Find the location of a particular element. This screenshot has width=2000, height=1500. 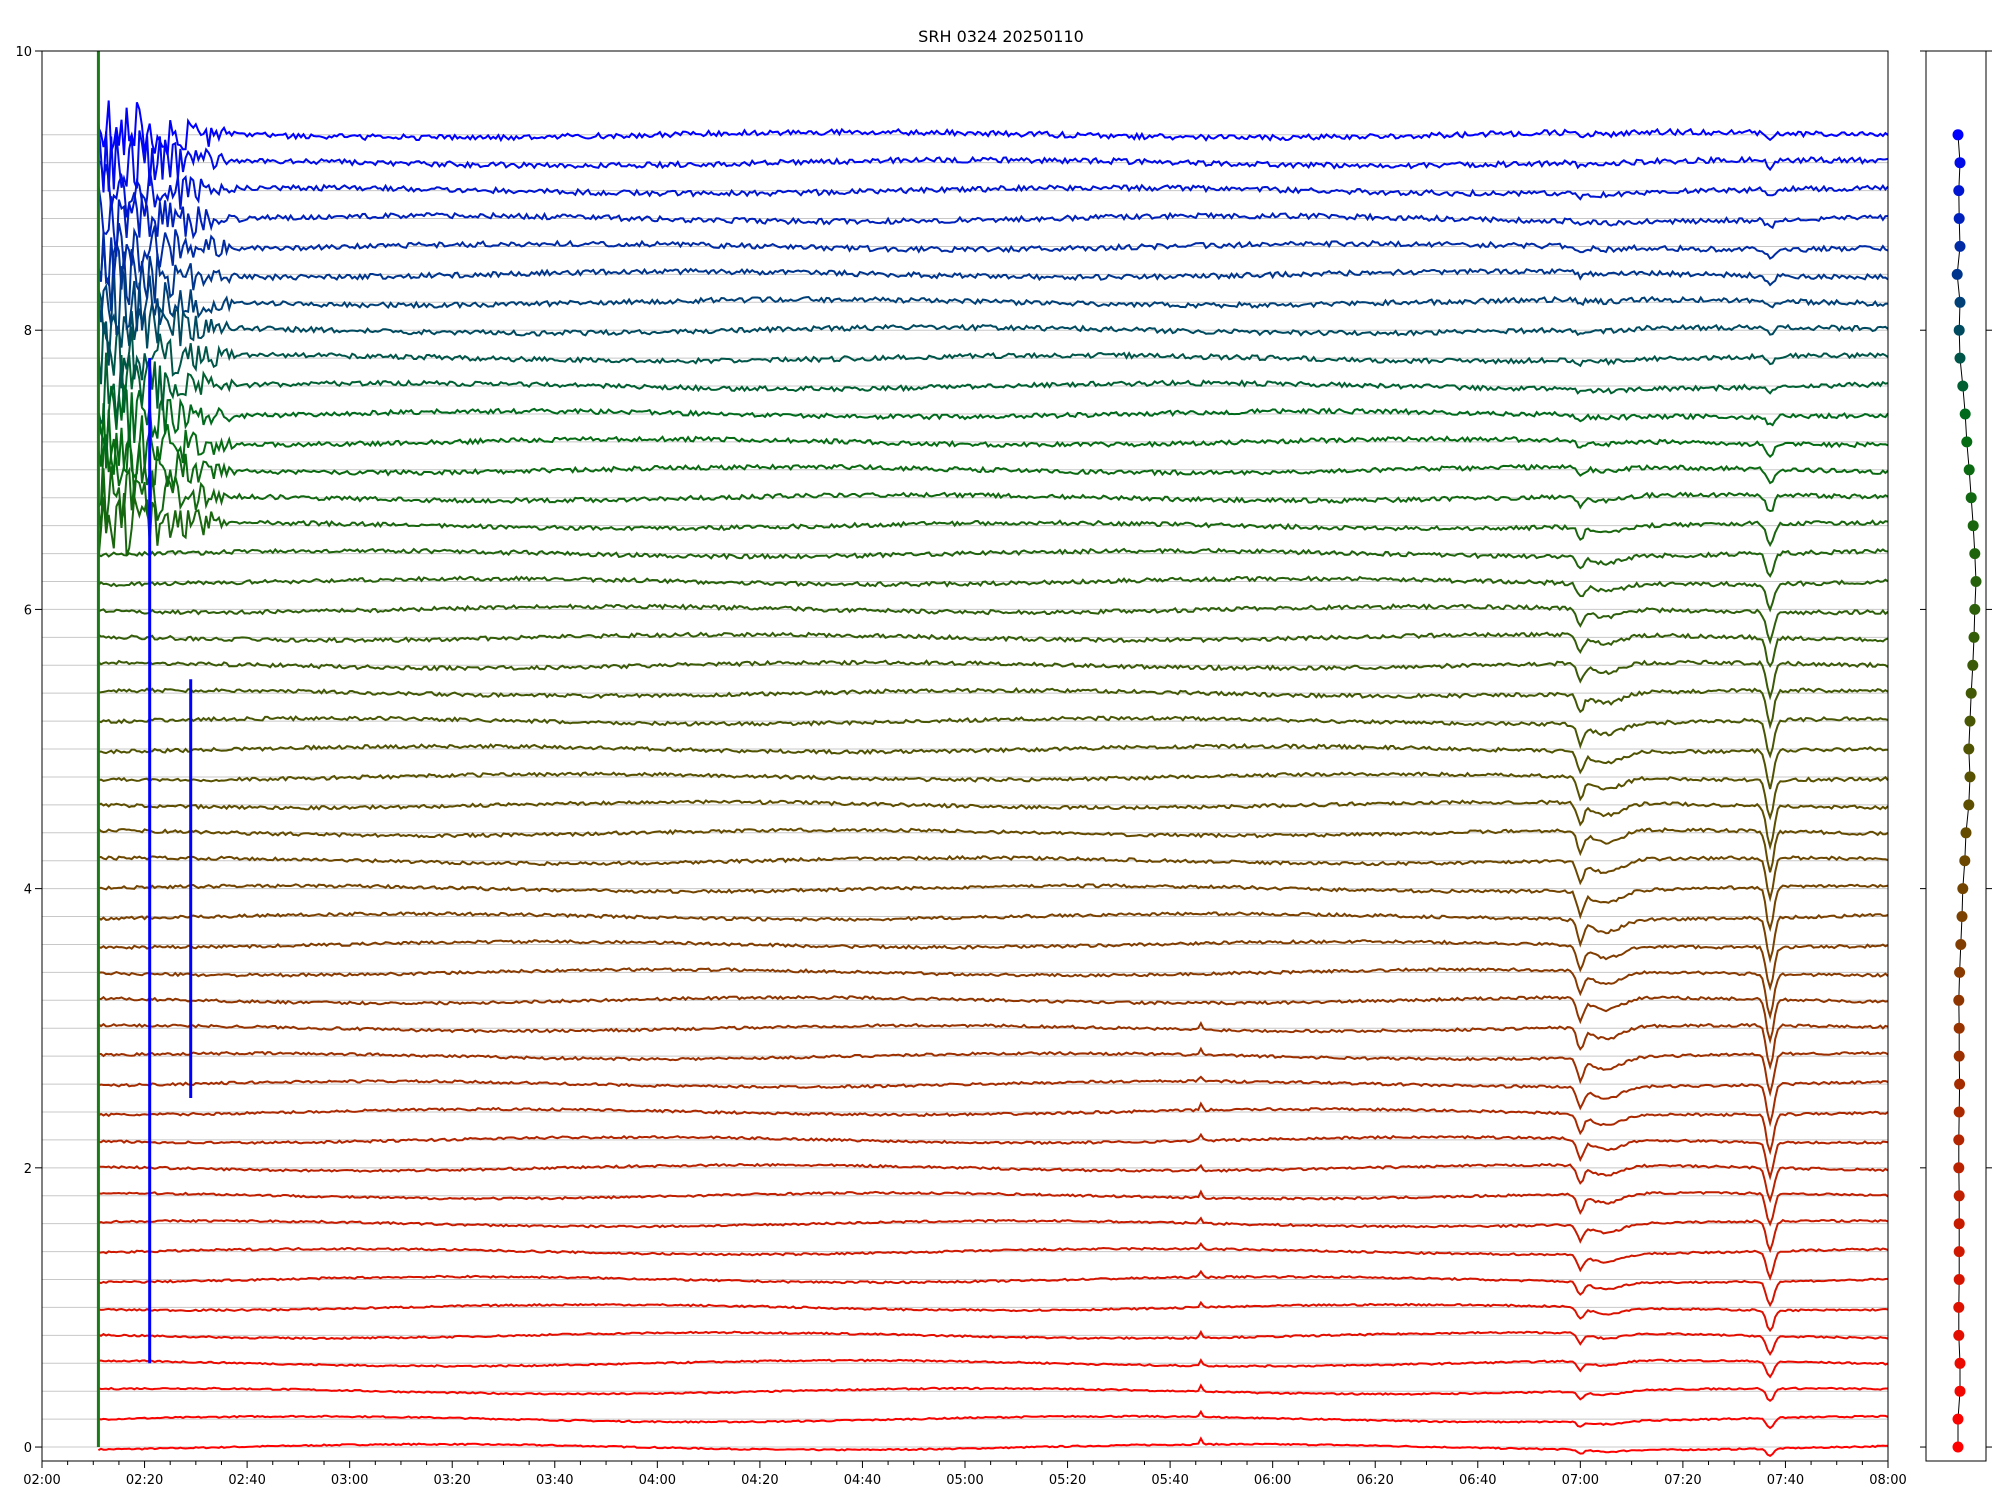

x-tick-label: 04:20 is located at coordinates (759, 1480).